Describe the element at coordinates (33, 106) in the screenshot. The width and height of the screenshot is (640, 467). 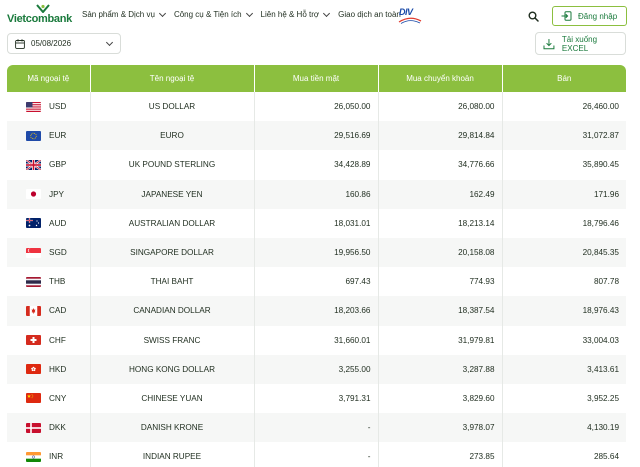
I see `us-flag-icon` at that location.